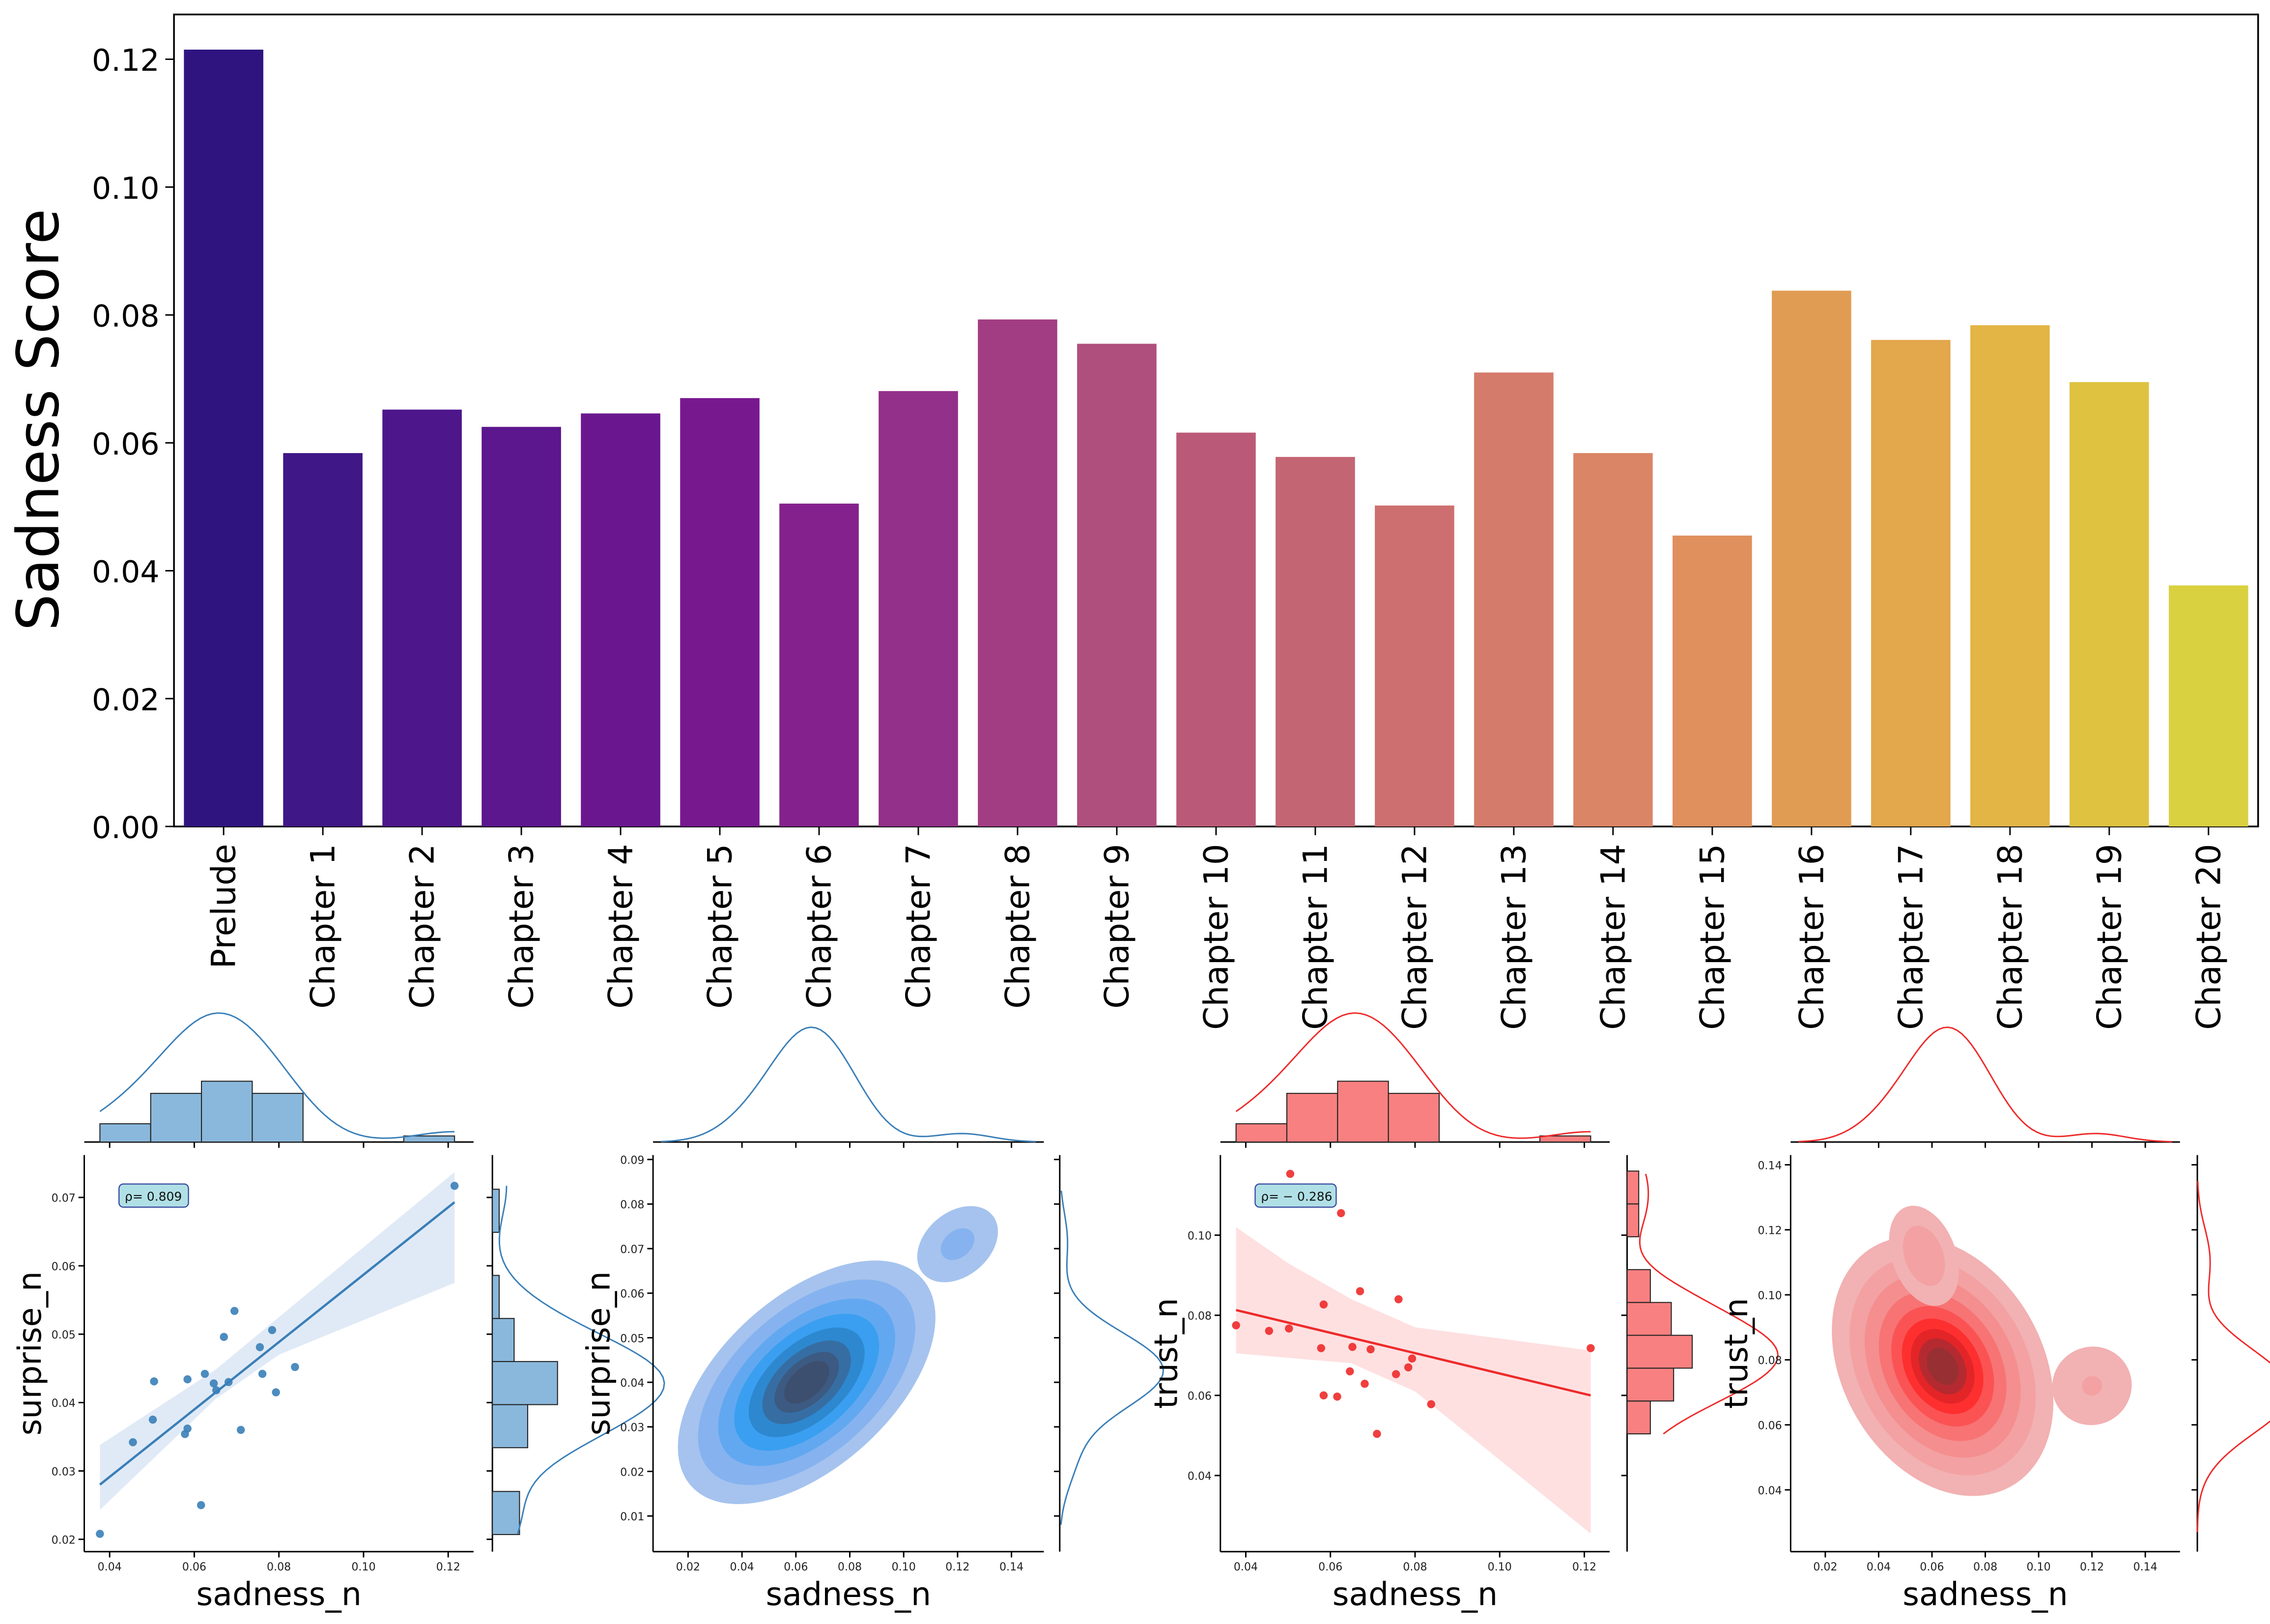 The height and width of the screenshot is (1624, 2270). Describe the element at coordinates (819, 926) in the screenshot. I see `x-tick-label: Chapter 6` at that location.